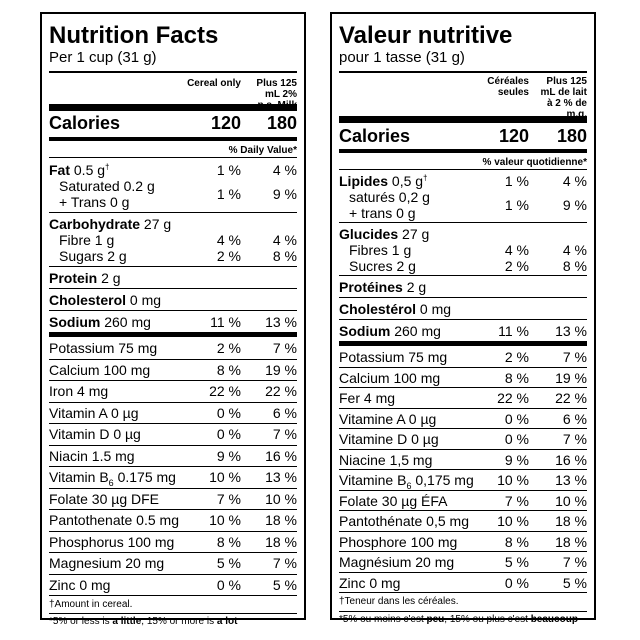 This screenshot has width=640, height=640. I want to click on vitamin-row: Fer 4 mg 22 % 22 %, so click(463, 397).